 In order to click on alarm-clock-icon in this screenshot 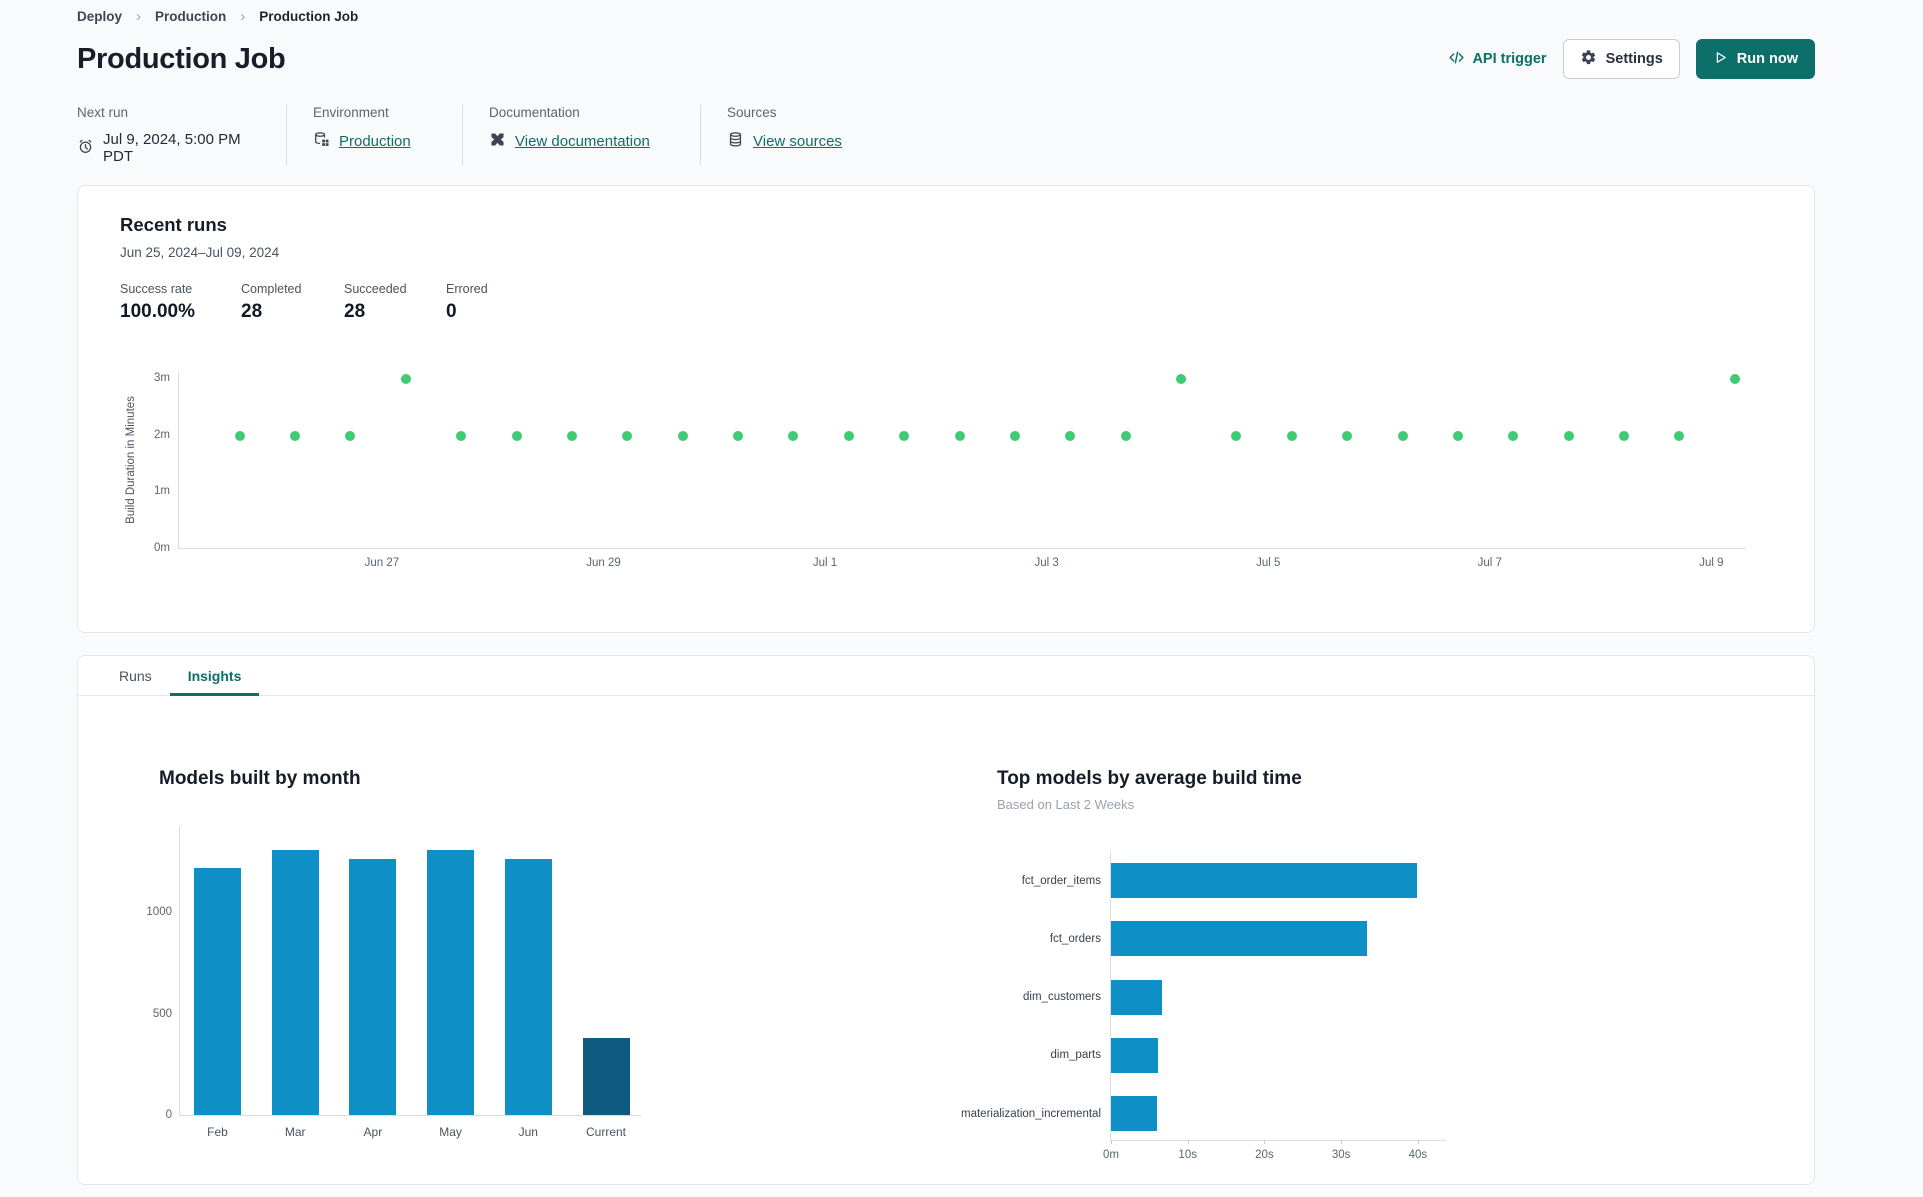, I will do `click(85, 148)`.